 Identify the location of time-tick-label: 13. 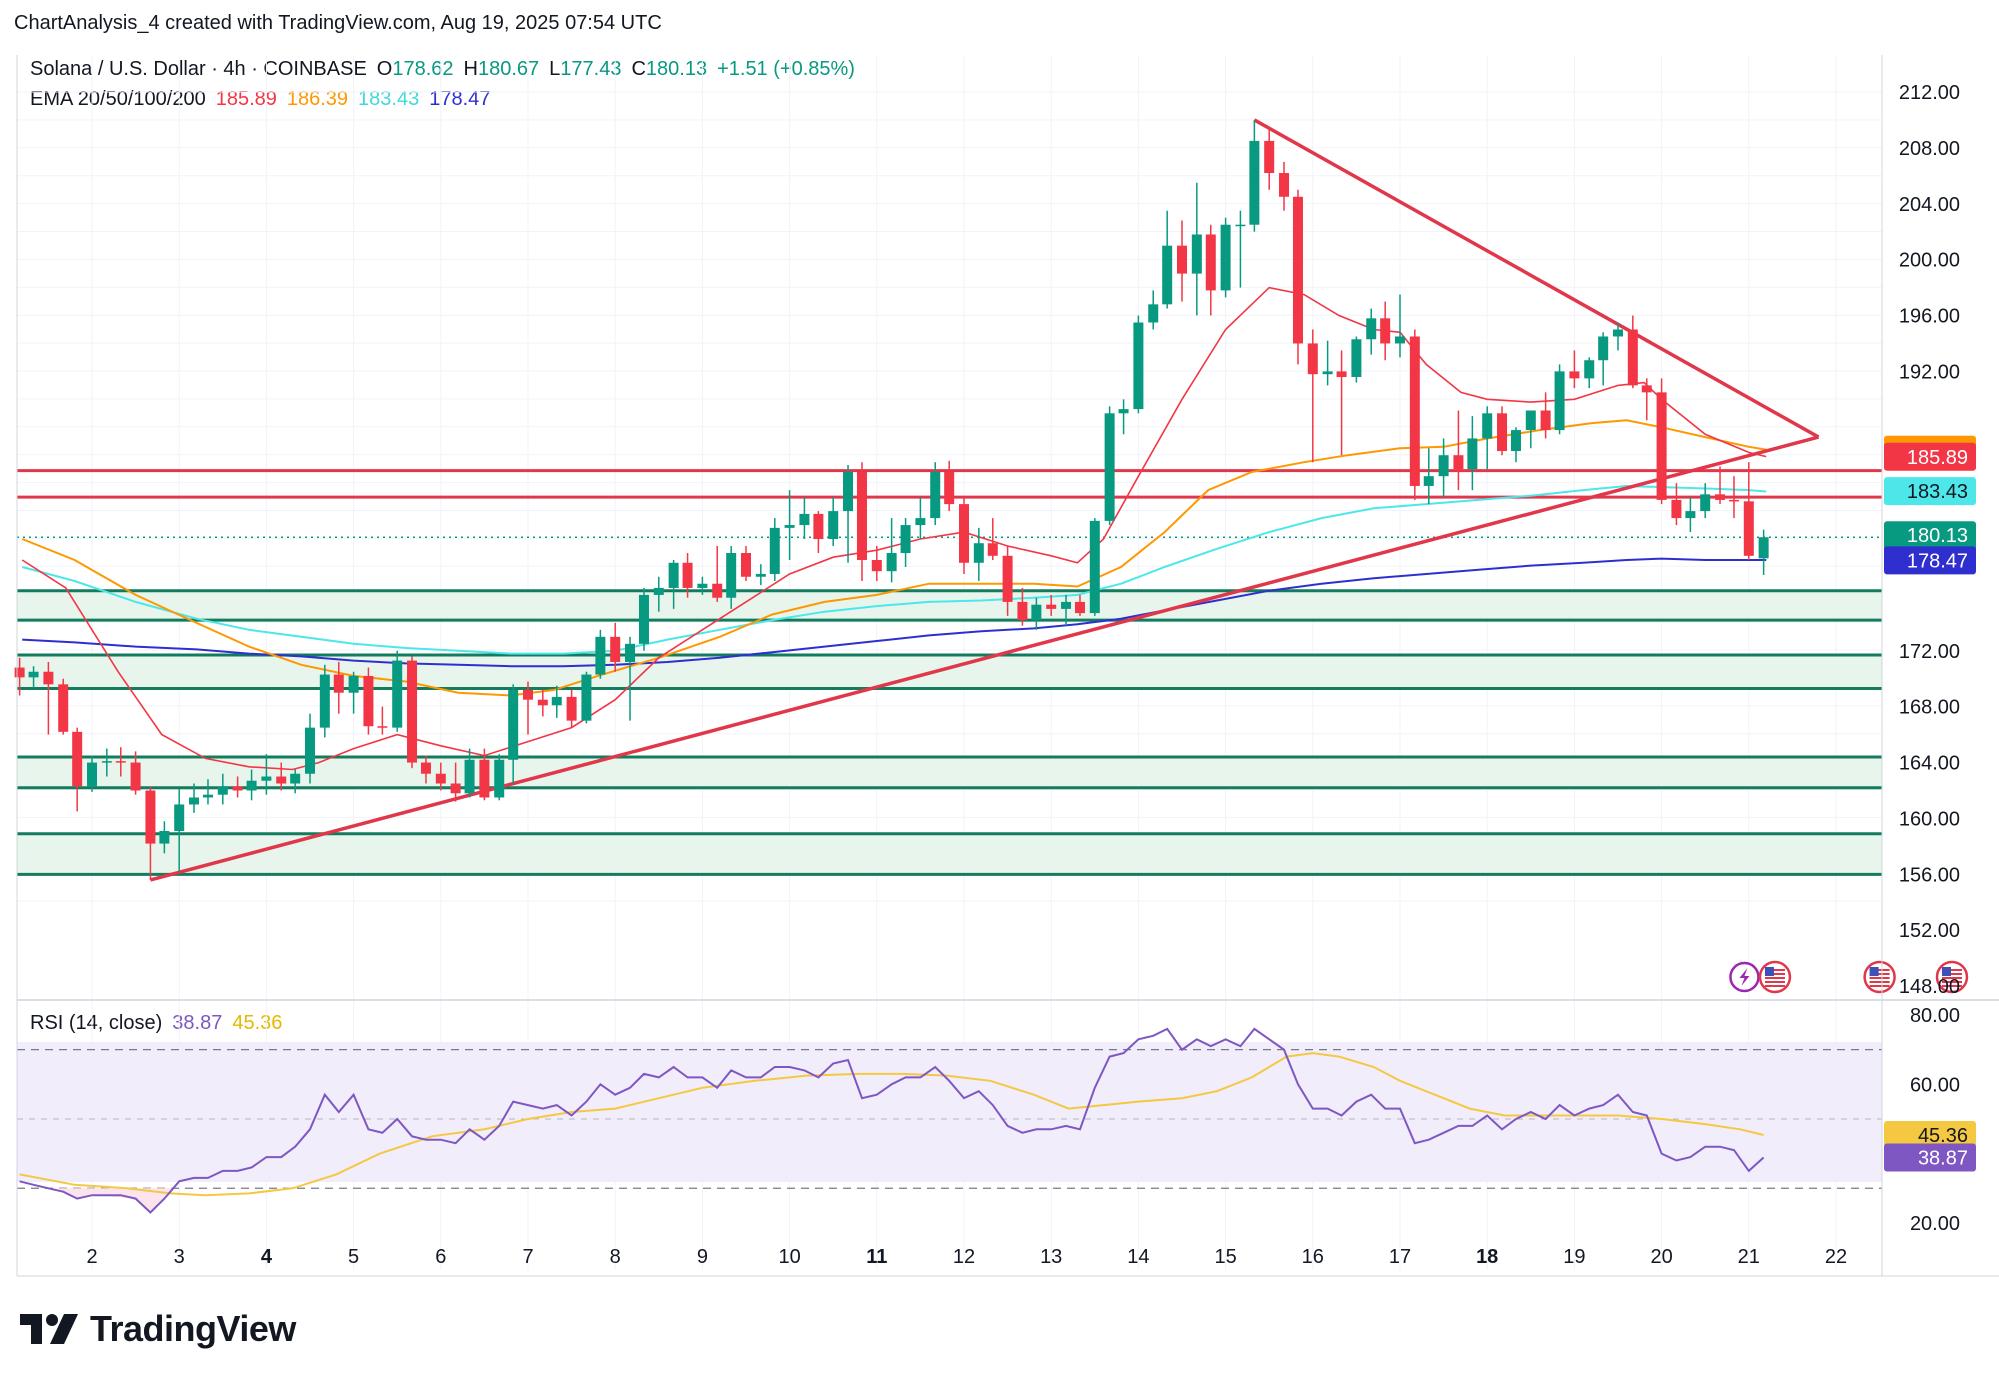
(1051, 1257).